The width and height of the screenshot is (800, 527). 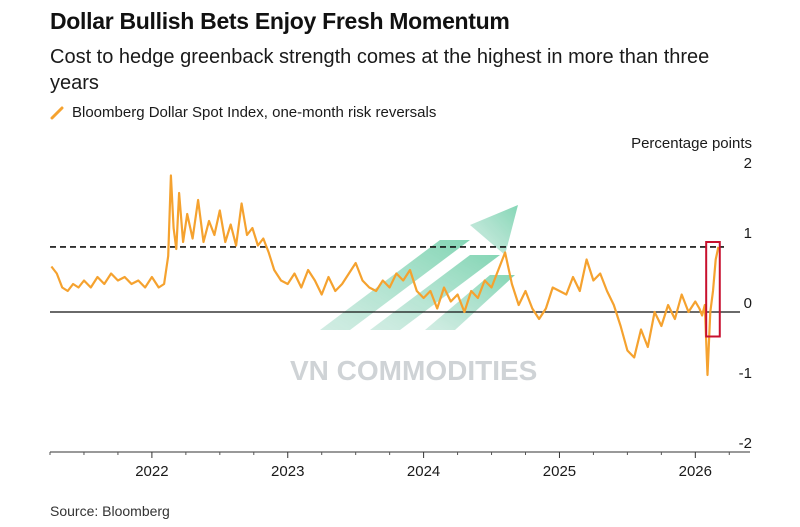 What do you see at coordinates (280, 21) in the screenshot?
I see `chart-title: Dollar Bullish Bets Enjoy Fresh Momentum` at bounding box center [280, 21].